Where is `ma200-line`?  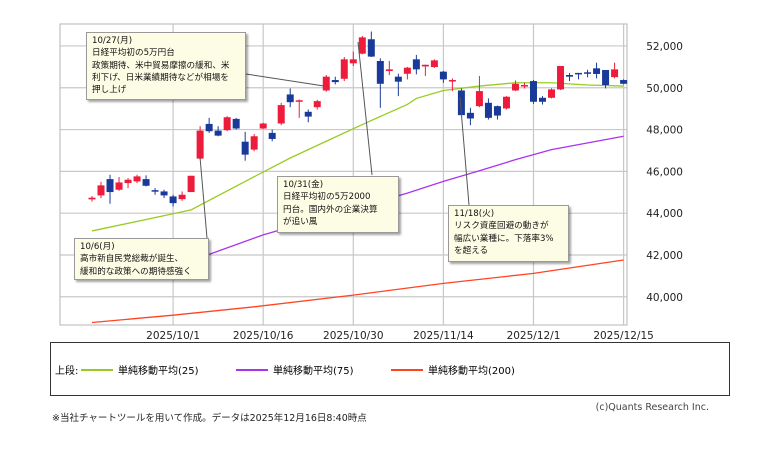
ma200-line is located at coordinates (357, 291).